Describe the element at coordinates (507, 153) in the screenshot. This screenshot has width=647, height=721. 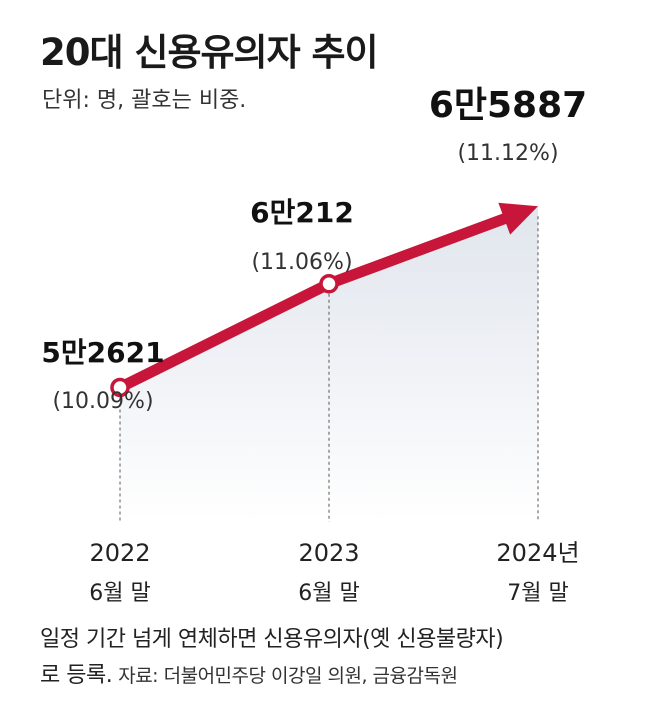
I see `share-label-2: (11.12%)` at that location.